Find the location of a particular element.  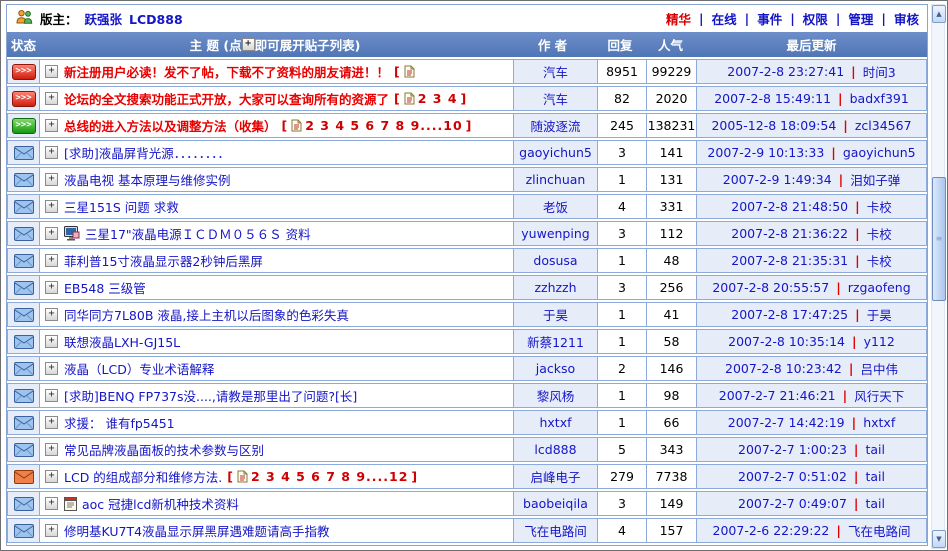

vertical-scrollbar: ▲ ≡ ▼ is located at coordinates (938, 276).